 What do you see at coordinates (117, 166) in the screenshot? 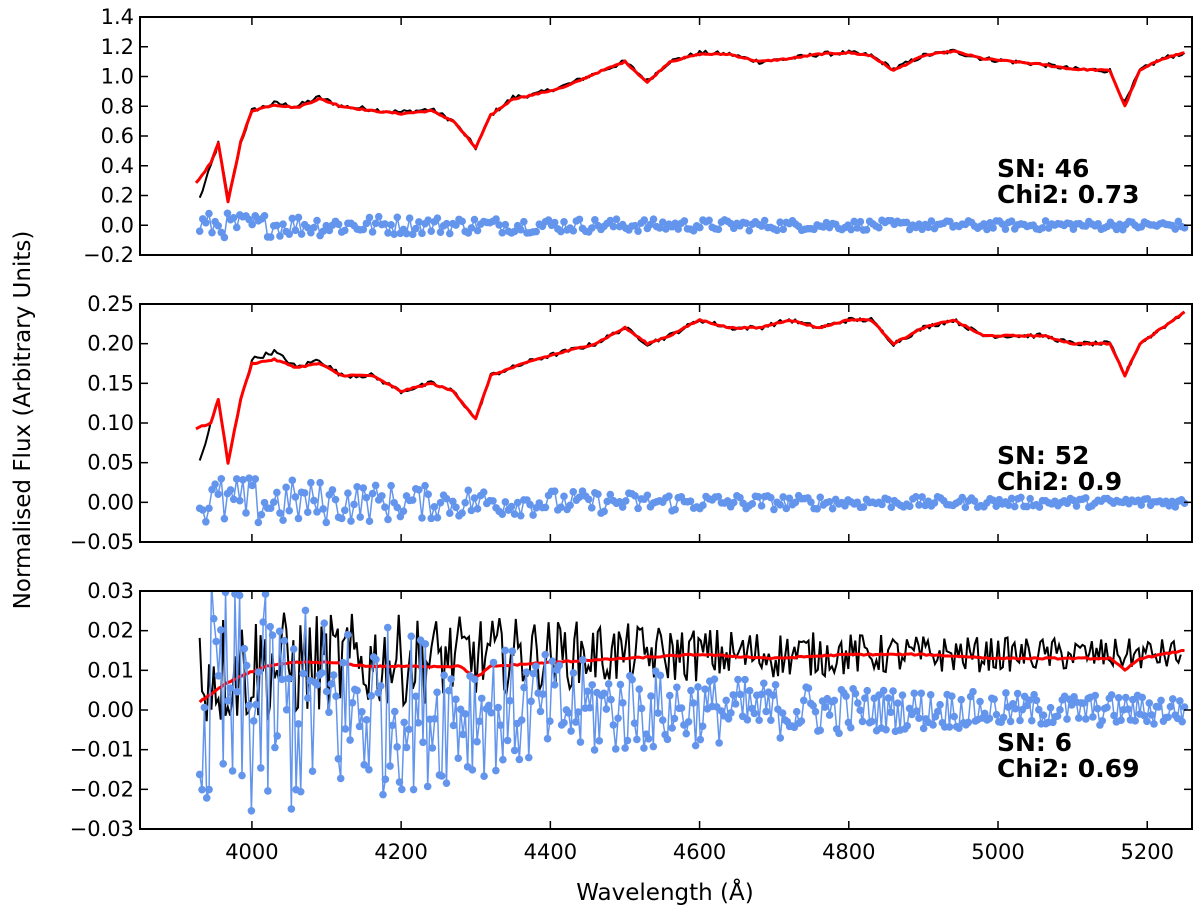
I see `y-tick-label: 0.4` at bounding box center [117, 166].